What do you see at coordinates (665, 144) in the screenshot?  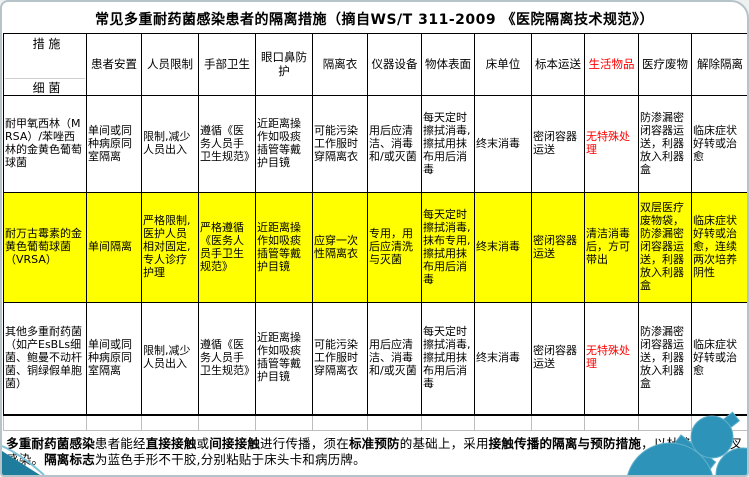 I see `table-cell: 防渗漏密闭容器运送，利器放入利器盒` at bounding box center [665, 144].